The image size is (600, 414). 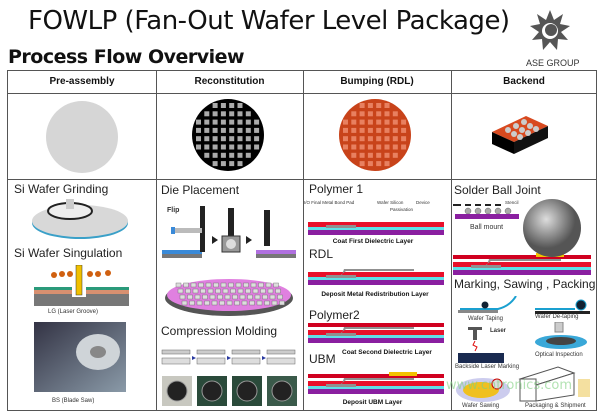 What do you see at coordinates (61, 189) in the screenshot?
I see `step-si-wafer-grinding: Si Wafer Grinding` at bounding box center [61, 189].